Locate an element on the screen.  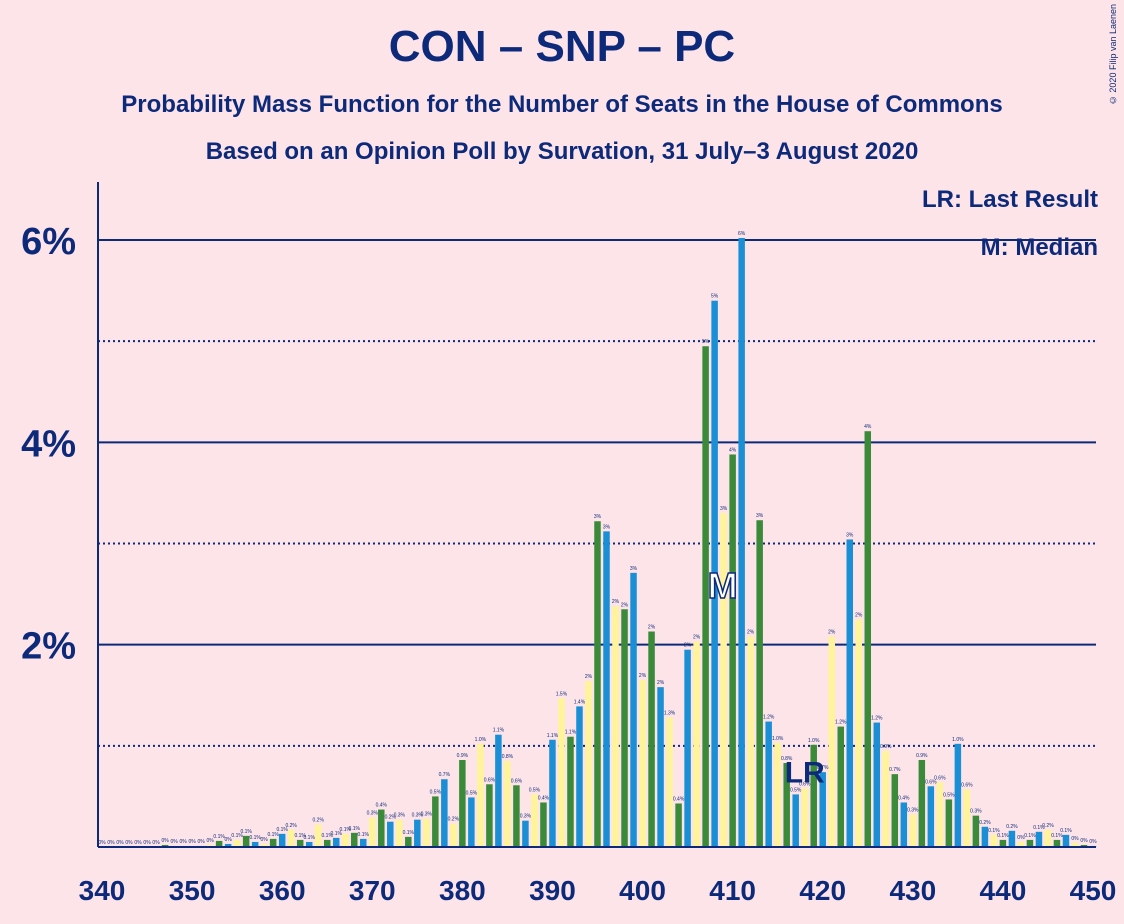
bar-label-seat-353: 0.1% is located at coordinates (219, 837).